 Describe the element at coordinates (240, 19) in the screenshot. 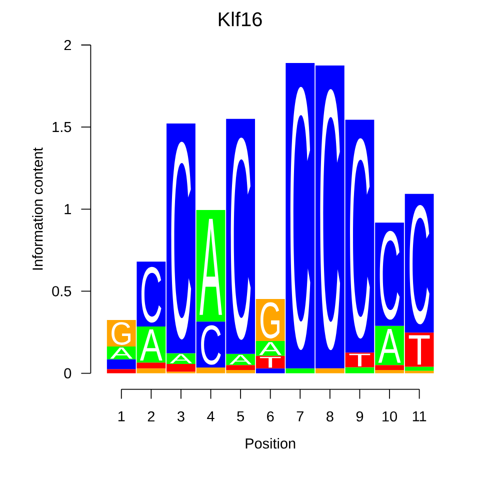

I see `chart-title: Klf16` at that location.